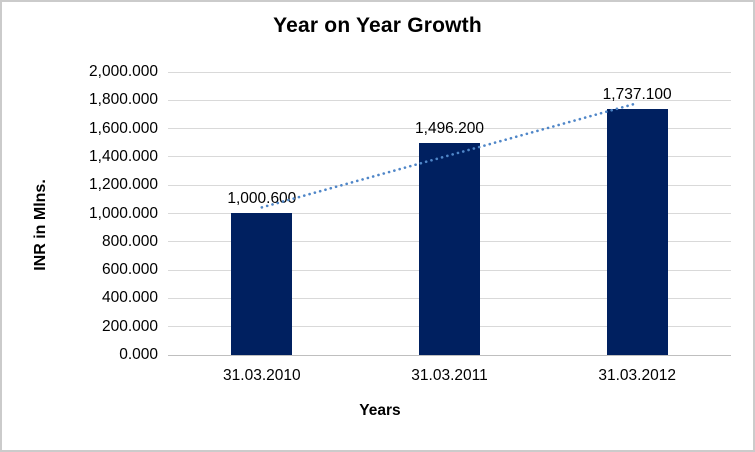 This screenshot has height=452, width=755. What do you see at coordinates (129, 298) in the screenshot?
I see `y-tick-label: 400.000` at bounding box center [129, 298].